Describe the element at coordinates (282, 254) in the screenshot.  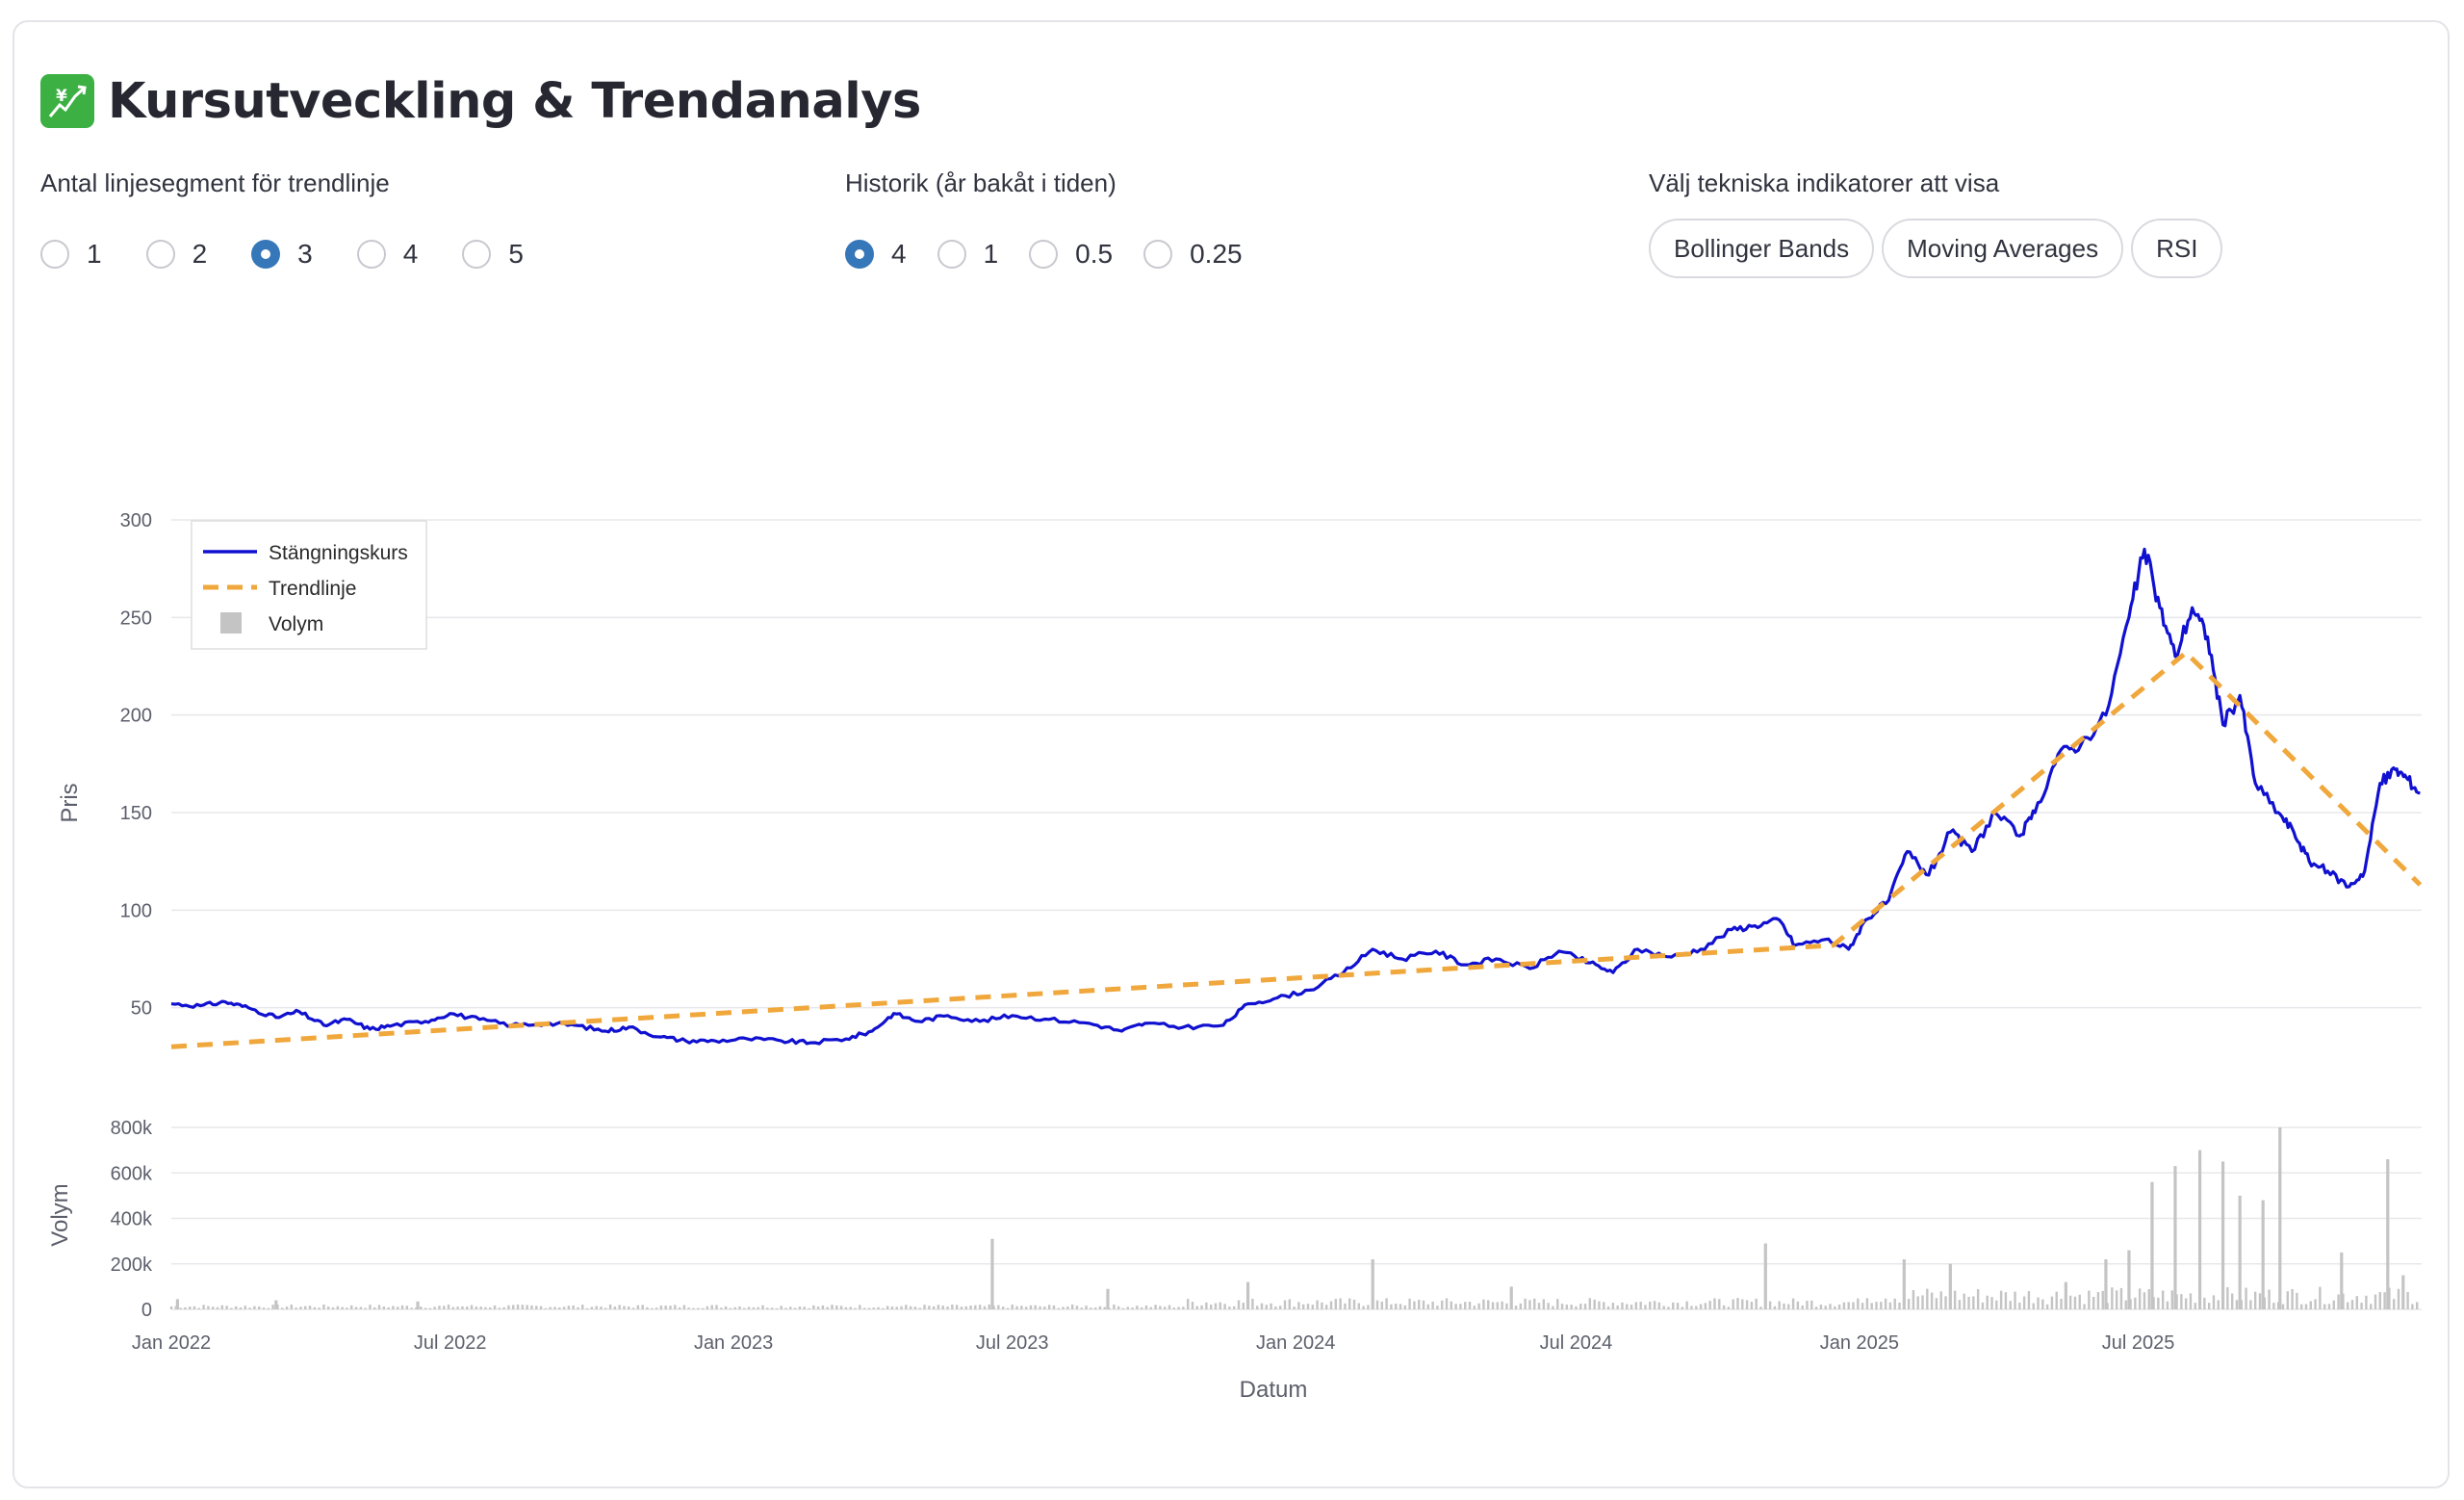
I see `segments-option-3: 3` at that location.